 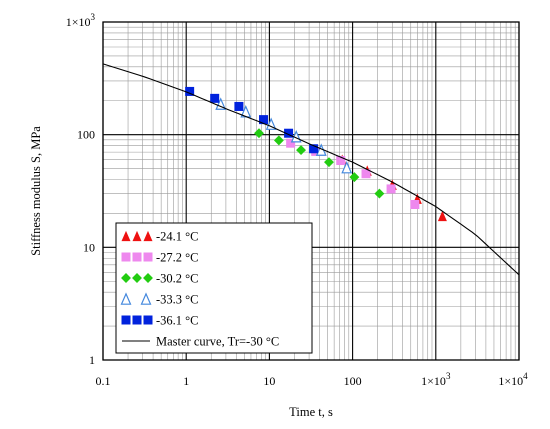 I want to click on legend-entry: -33.3 °C, so click(x=159, y=299).